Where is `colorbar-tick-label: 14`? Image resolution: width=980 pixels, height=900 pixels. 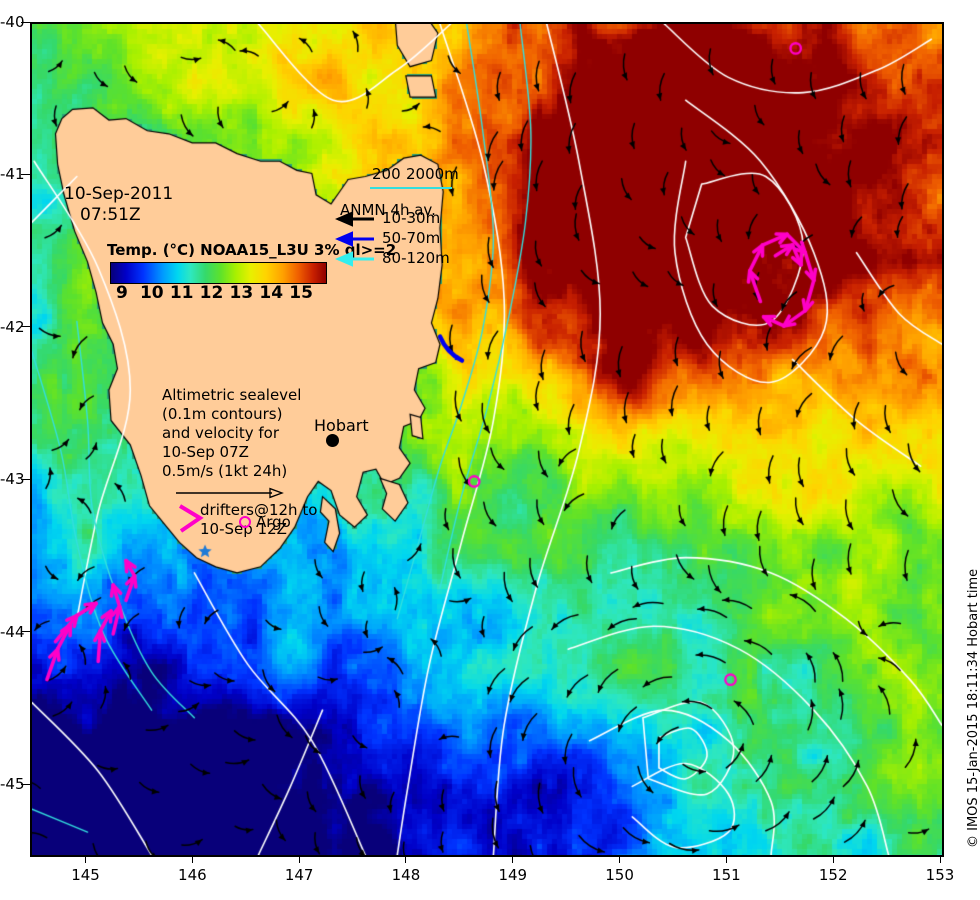 colorbar-tick-label: 14 is located at coordinates (271, 293).